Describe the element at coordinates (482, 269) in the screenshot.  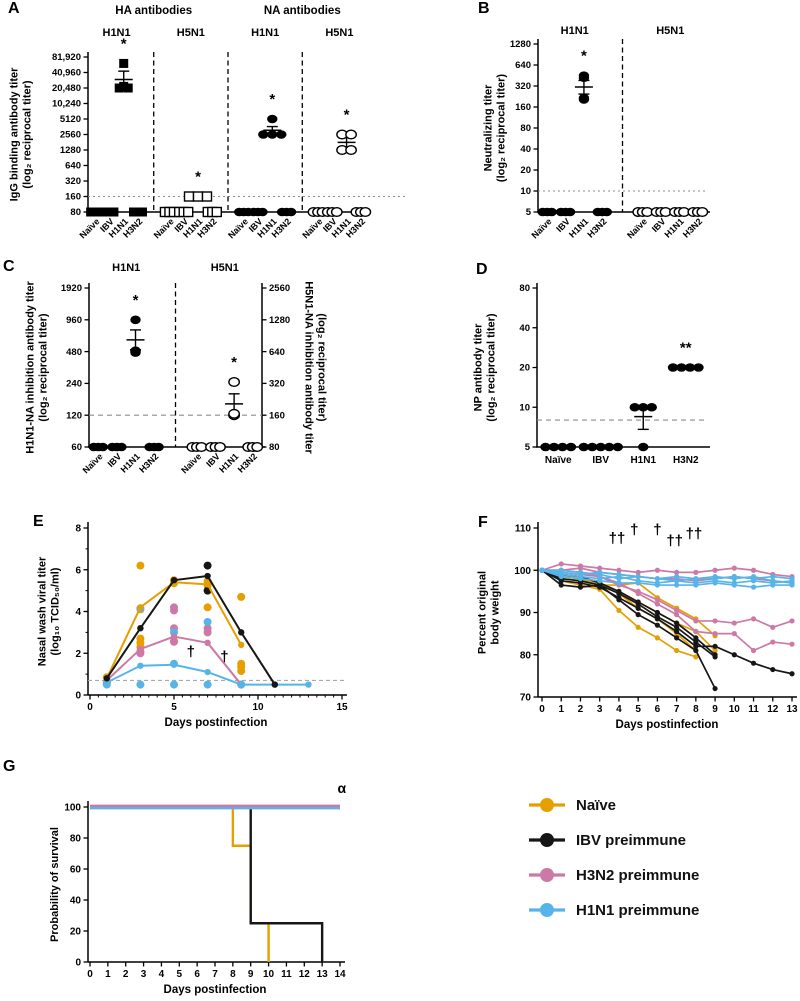
I see `panel-d-label: D` at that location.